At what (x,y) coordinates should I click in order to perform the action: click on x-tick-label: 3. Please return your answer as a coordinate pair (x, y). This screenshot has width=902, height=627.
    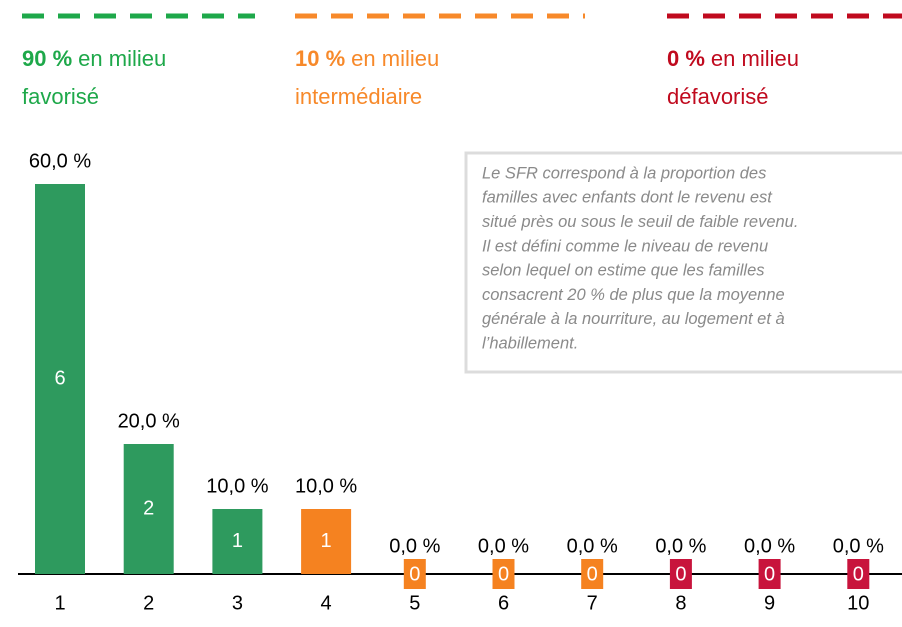
    Looking at the image, I should click on (237, 603).